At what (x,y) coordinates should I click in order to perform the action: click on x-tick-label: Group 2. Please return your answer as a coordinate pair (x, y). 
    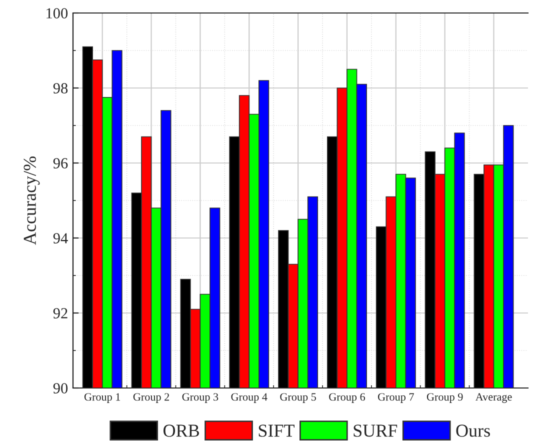
    Looking at the image, I should click on (151, 398).